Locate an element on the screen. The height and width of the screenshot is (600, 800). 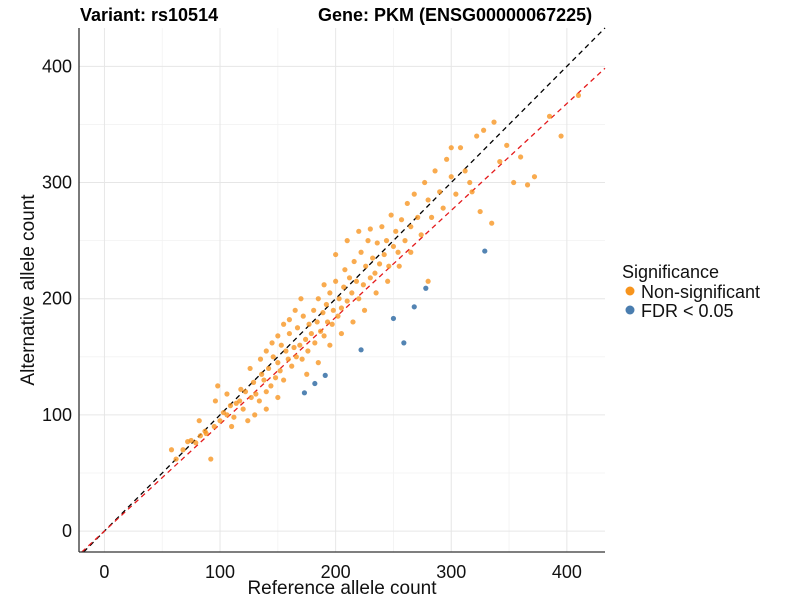
y-axis-title: Alternative allele count is located at coordinates (28, 290).